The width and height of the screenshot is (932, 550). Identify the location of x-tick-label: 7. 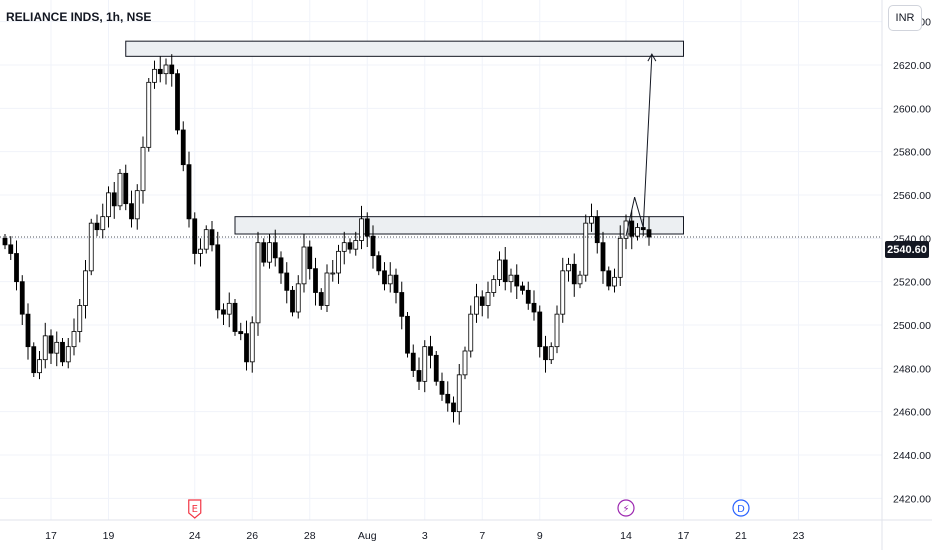
(482, 536).